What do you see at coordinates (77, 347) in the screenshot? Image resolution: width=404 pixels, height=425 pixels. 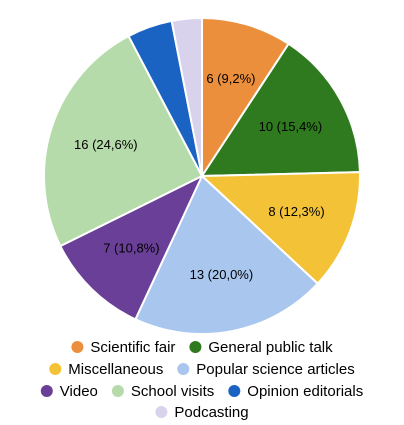 I see `legend-marker-scientific-fair` at bounding box center [77, 347].